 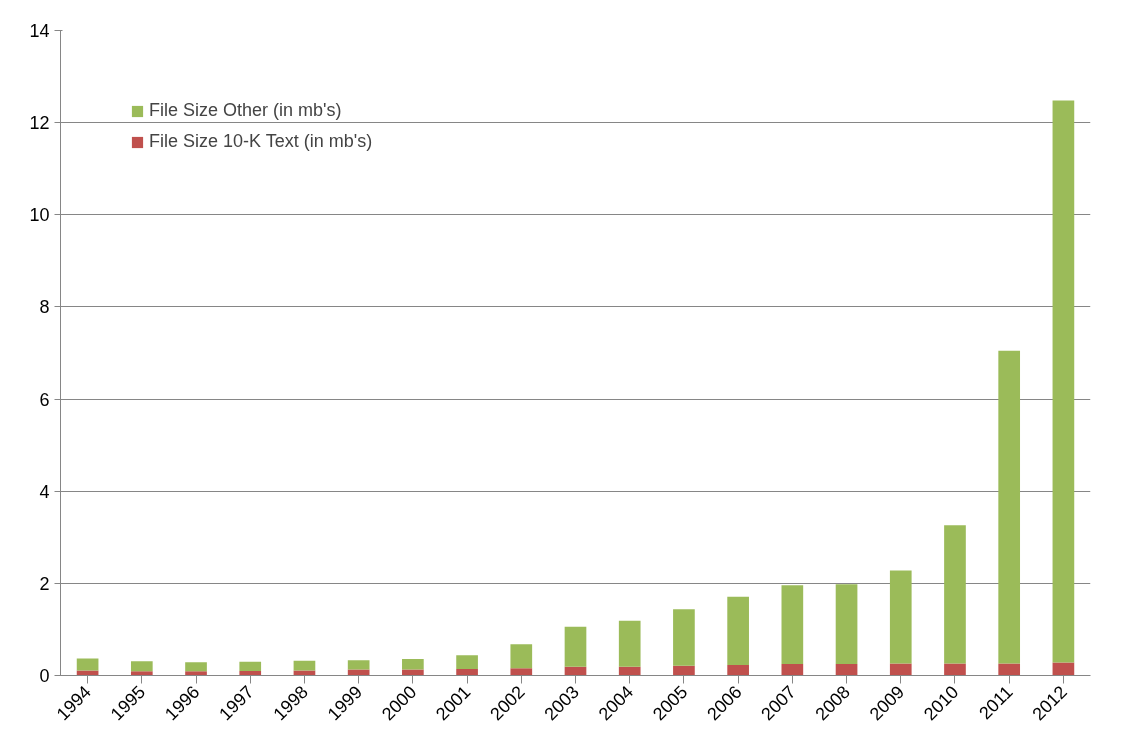 What do you see at coordinates (44, 307) in the screenshot?
I see `y-tick-label: 8` at bounding box center [44, 307].